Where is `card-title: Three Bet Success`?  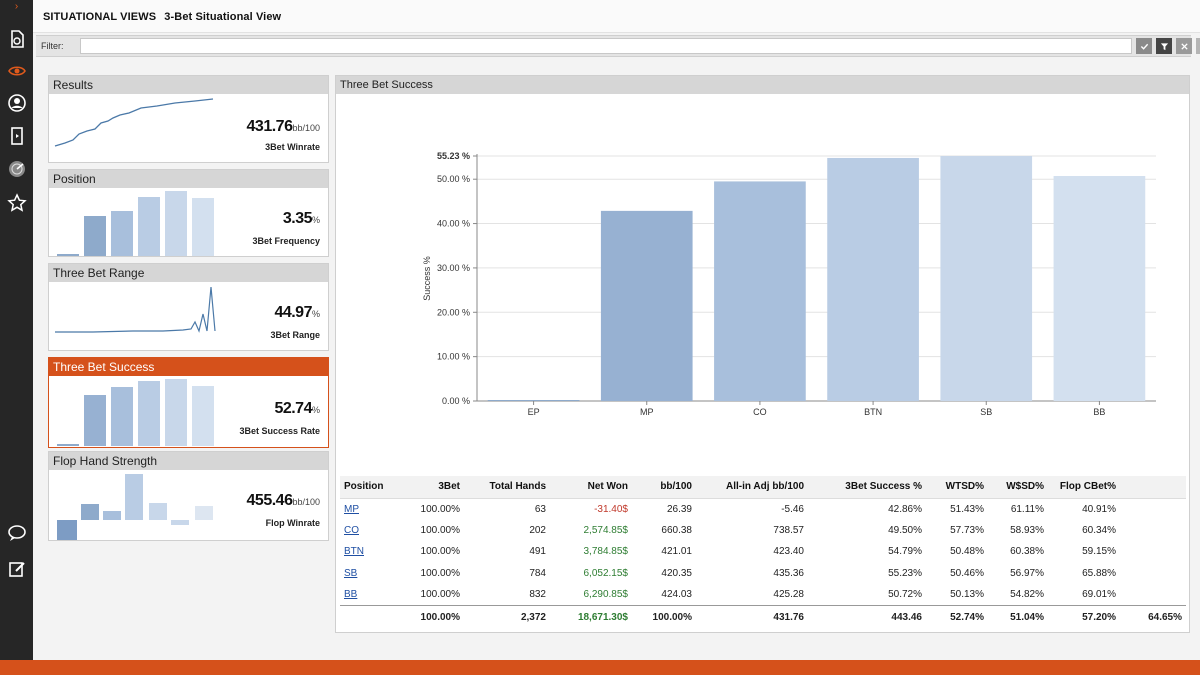
card-title: Three Bet Success is located at coordinates (188, 367).